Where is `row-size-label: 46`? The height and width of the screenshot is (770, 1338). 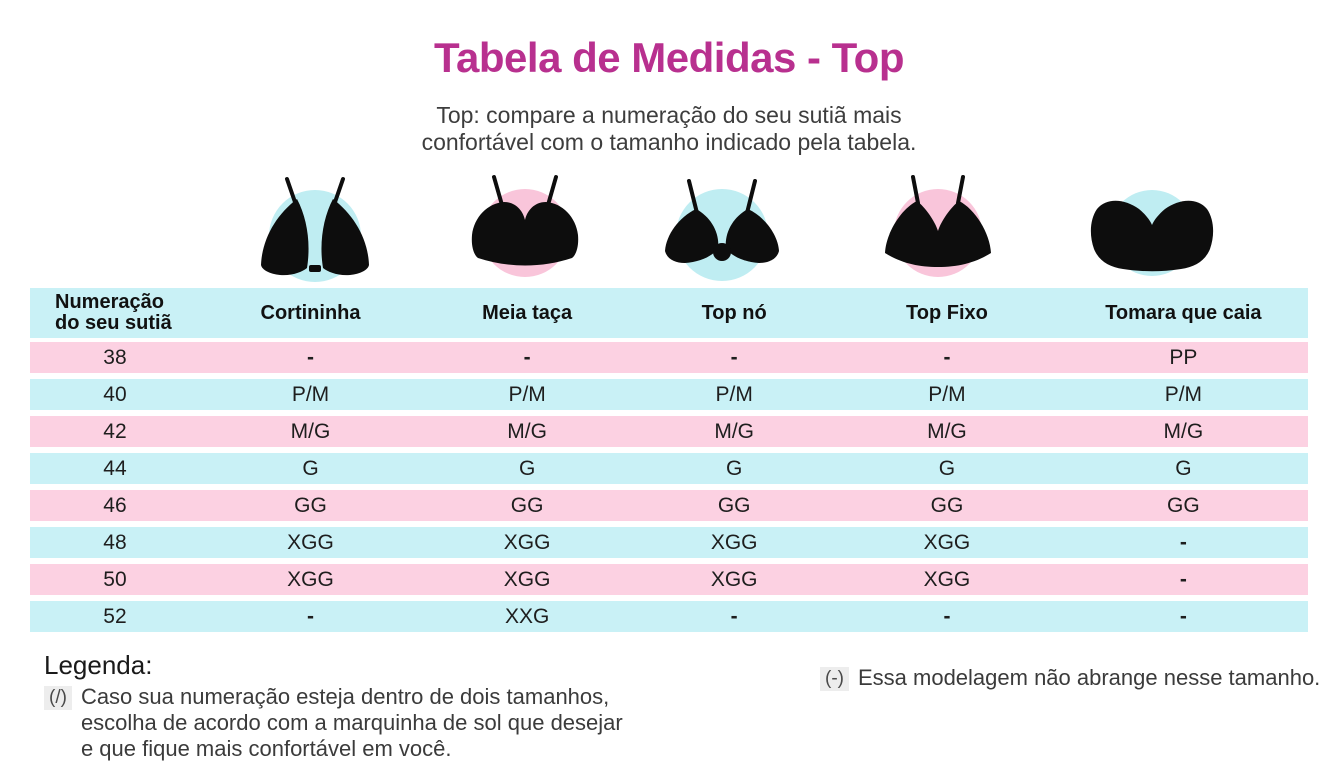
row-size-label: 46 is located at coordinates (115, 505).